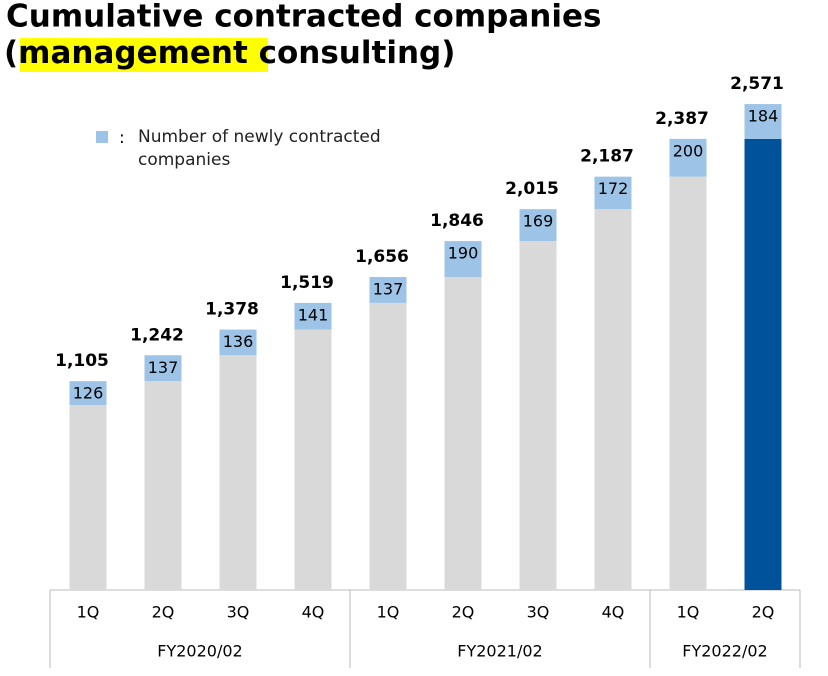  What do you see at coordinates (499, 651) in the screenshot?
I see `group-label: FY2021/02` at bounding box center [499, 651].